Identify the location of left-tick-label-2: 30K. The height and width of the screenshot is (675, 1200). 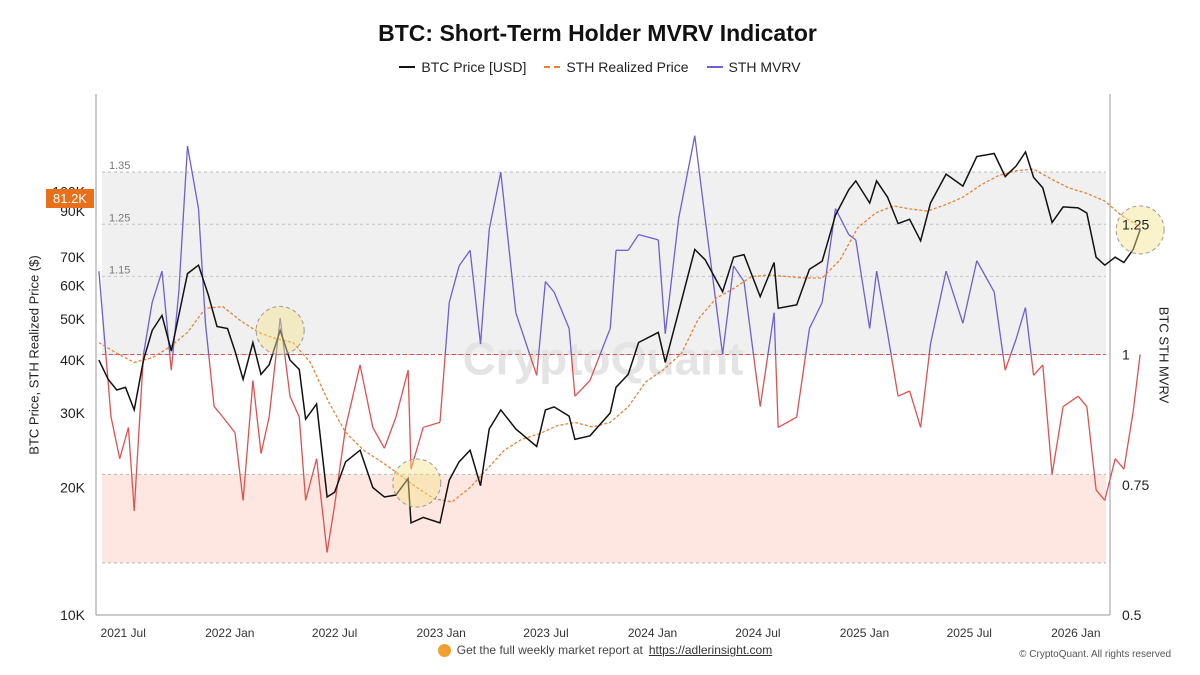
(73, 413).